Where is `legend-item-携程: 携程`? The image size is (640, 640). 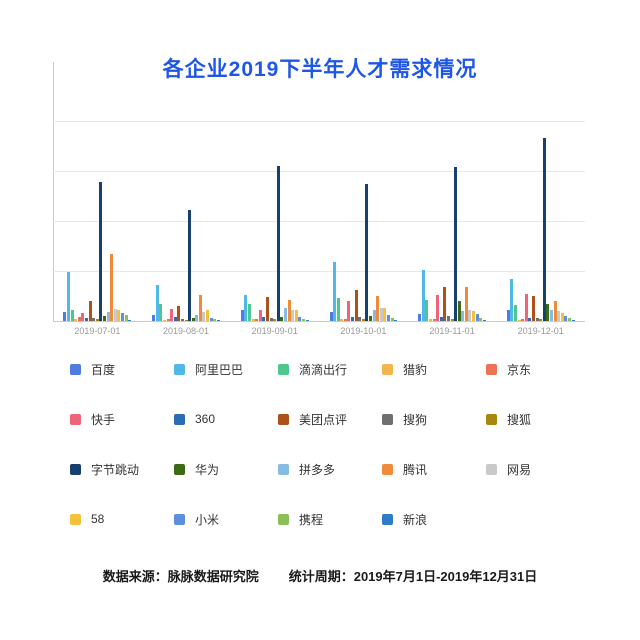
legend-item-携程: 携程 is located at coordinates (320, 519).